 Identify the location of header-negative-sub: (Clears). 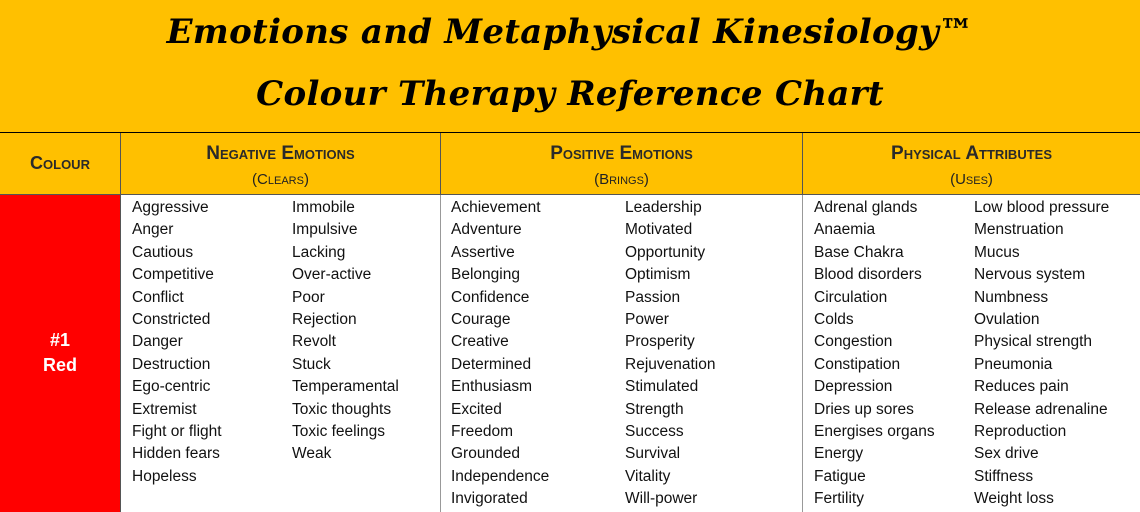
(280, 179).